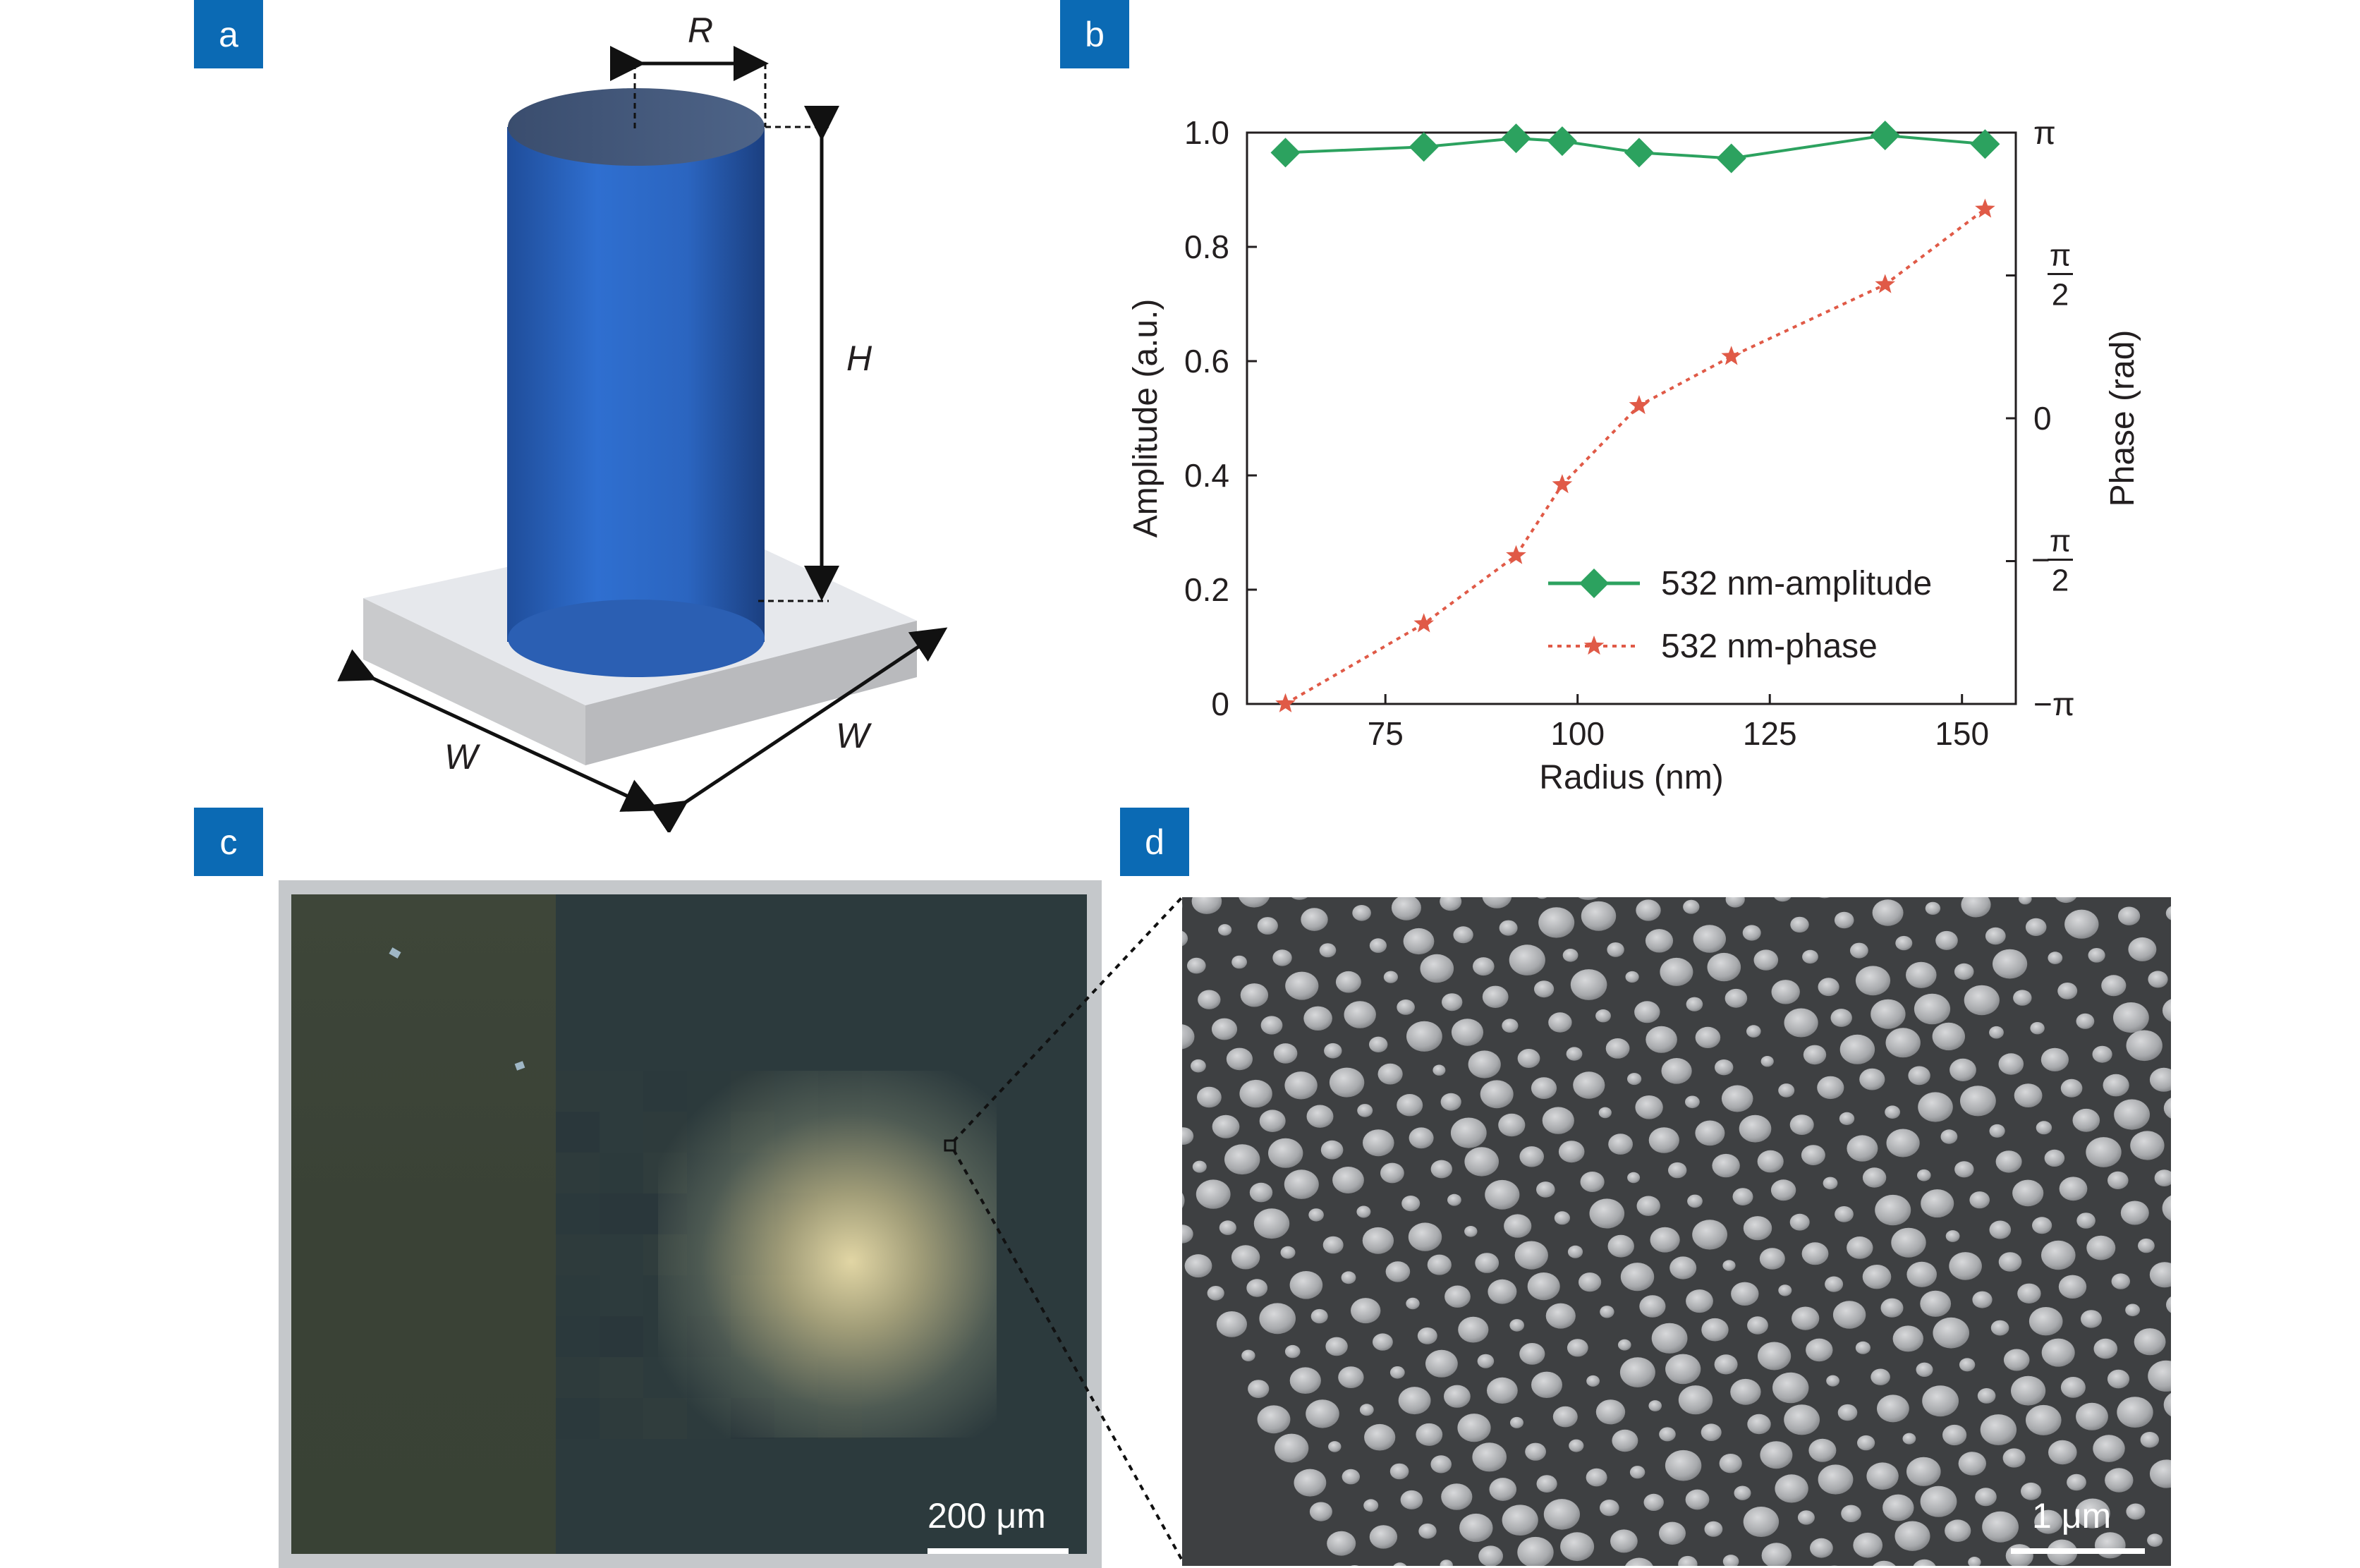 This screenshot has height=1568, width=2360. Describe the element at coordinates (1594, 645) in the screenshot. I see `legend-marker-phase` at that location.